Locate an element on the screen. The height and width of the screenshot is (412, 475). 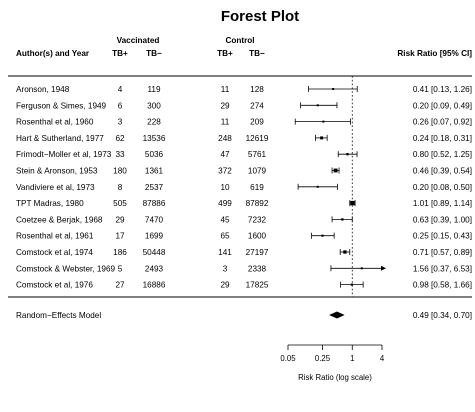
x-tick-label: 0.25 is located at coordinates (323, 358).